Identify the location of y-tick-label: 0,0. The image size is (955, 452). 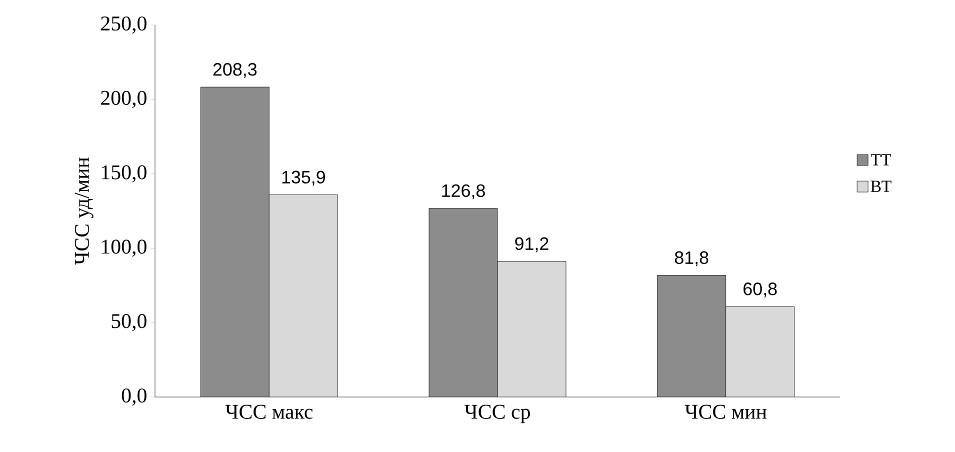
(134, 397).